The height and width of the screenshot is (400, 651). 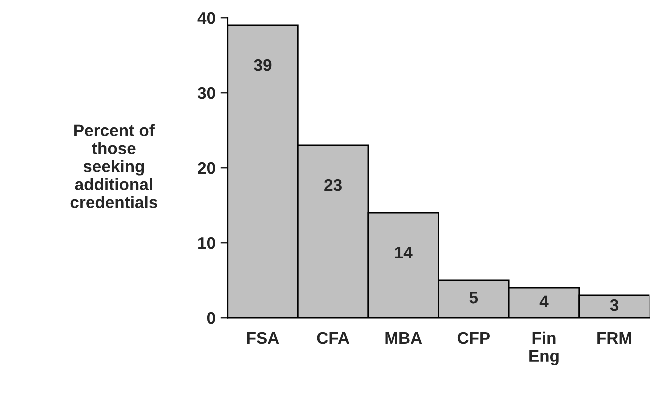 What do you see at coordinates (404, 253) in the screenshot?
I see `data-label: 14` at bounding box center [404, 253].